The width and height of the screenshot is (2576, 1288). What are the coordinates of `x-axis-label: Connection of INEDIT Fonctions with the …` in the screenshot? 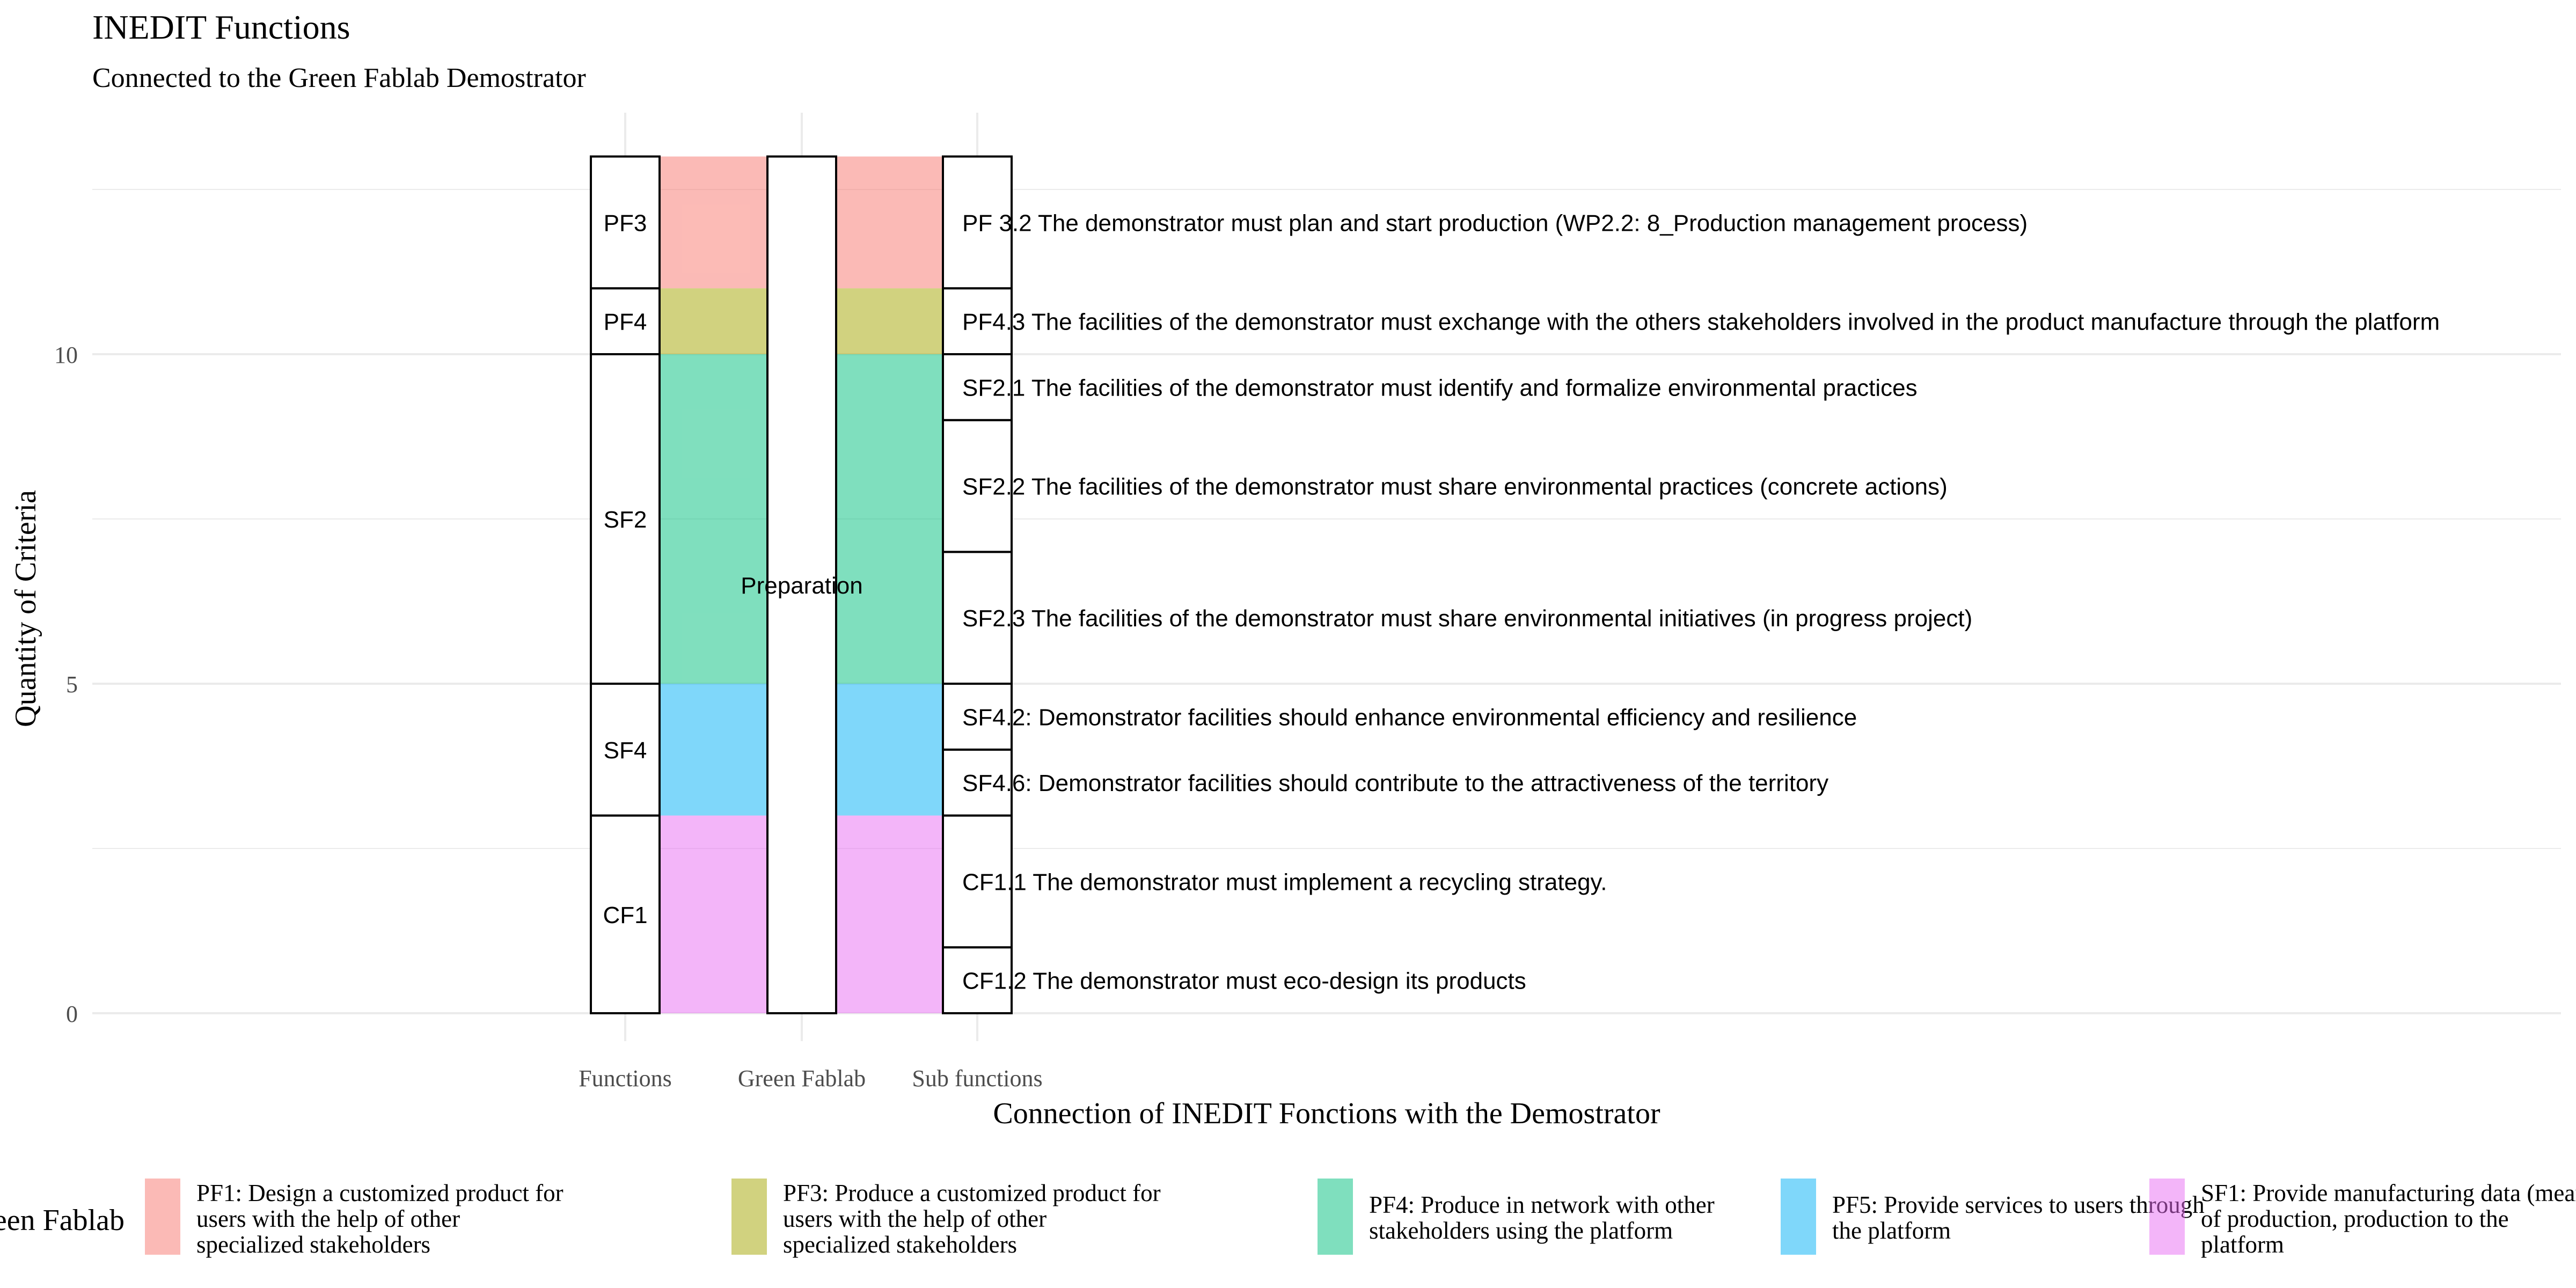 It's located at (1326, 1113).